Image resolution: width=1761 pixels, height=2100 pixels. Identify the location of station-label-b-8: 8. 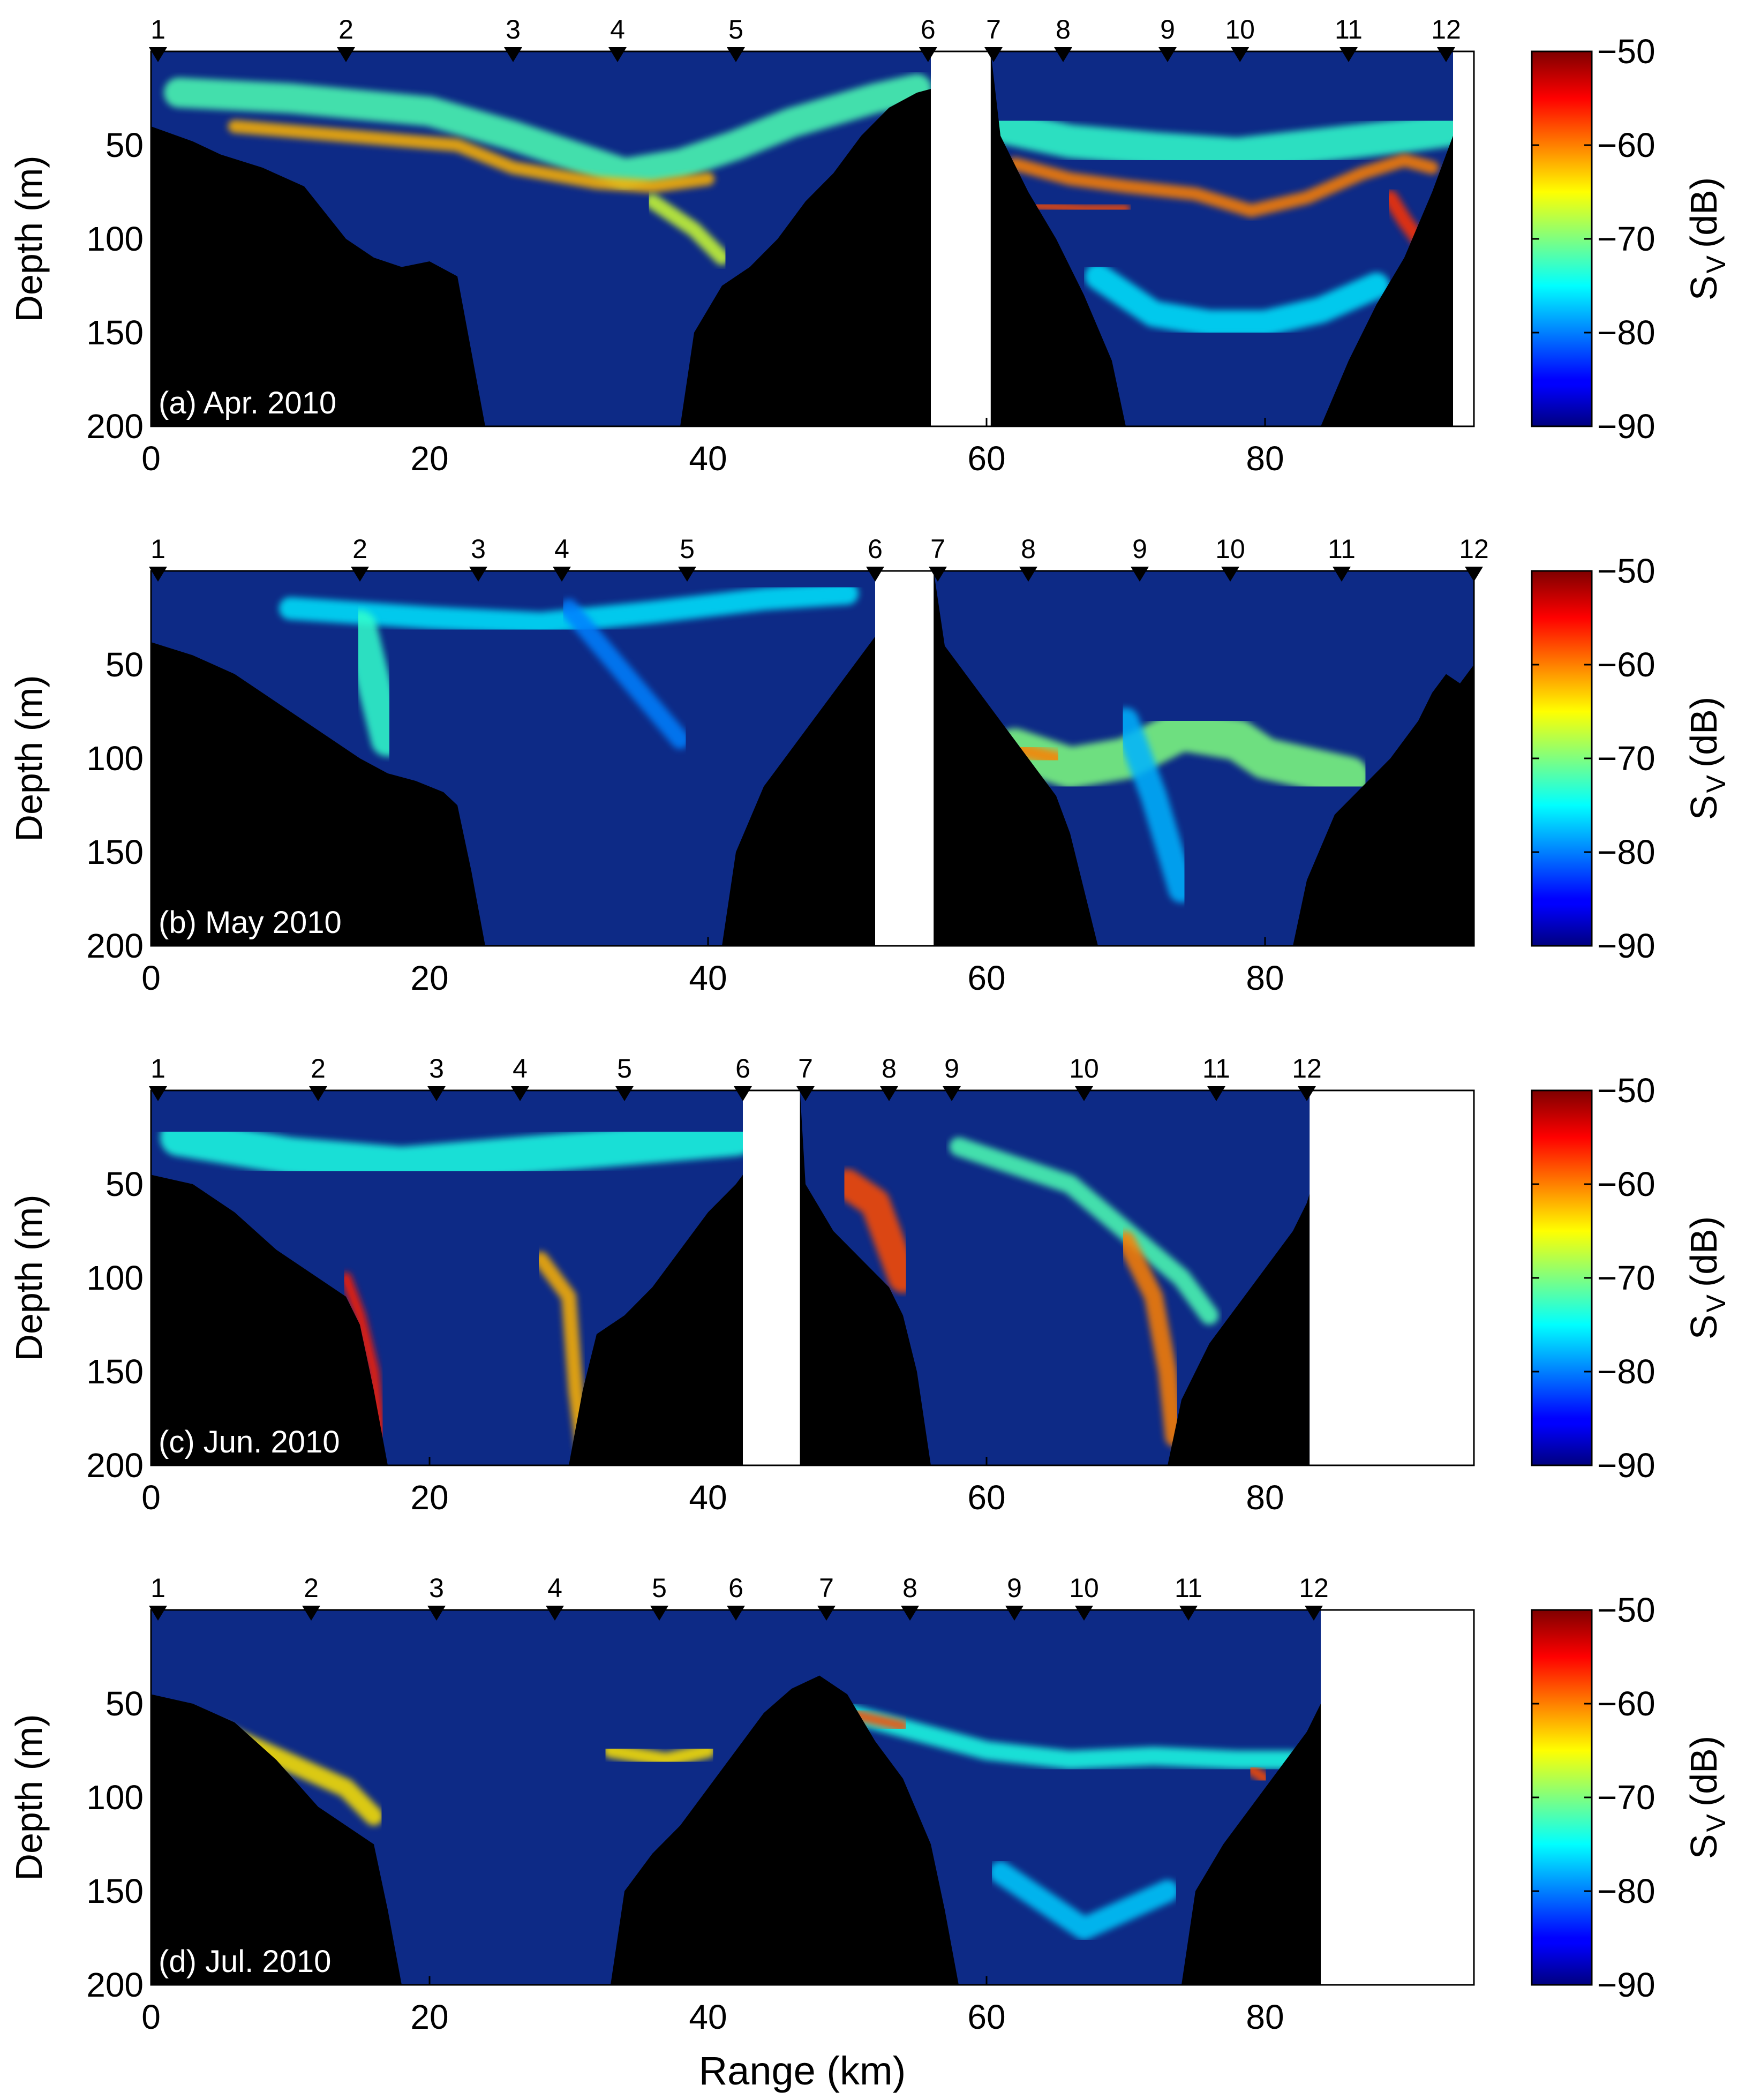
(1028, 549).